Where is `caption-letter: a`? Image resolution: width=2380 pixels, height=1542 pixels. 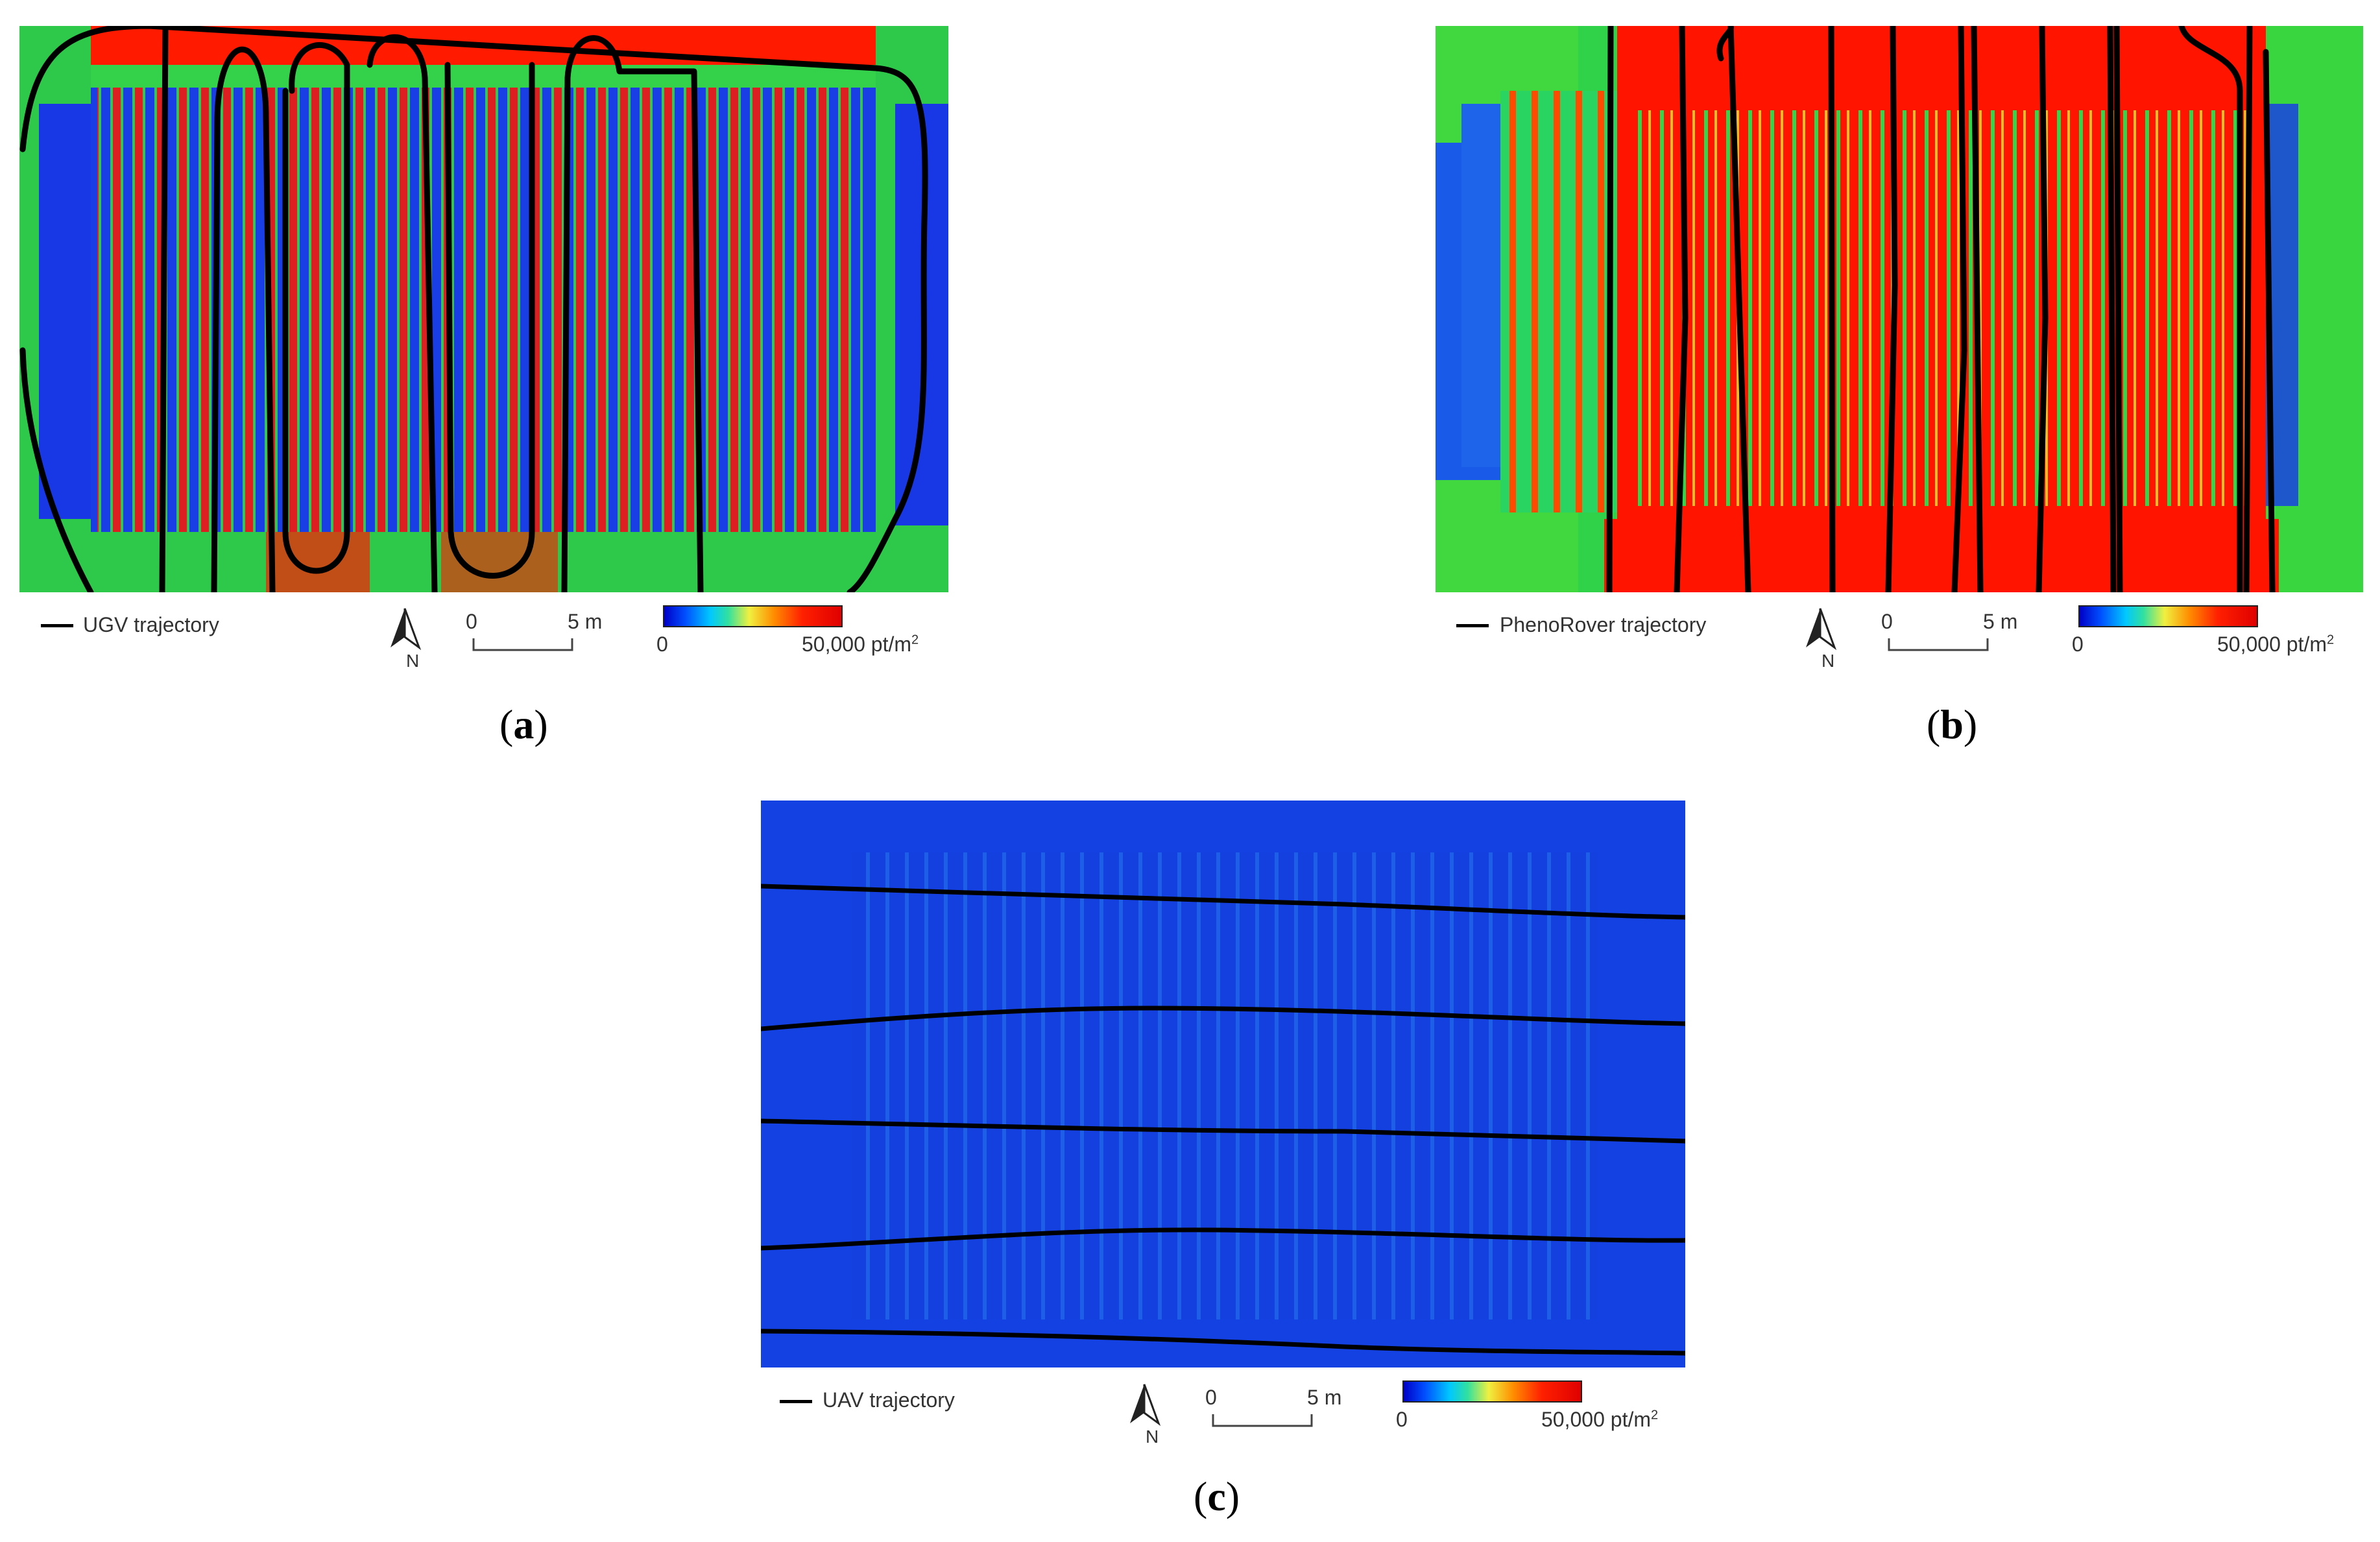 caption-letter: a is located at coordinates (524, 724).